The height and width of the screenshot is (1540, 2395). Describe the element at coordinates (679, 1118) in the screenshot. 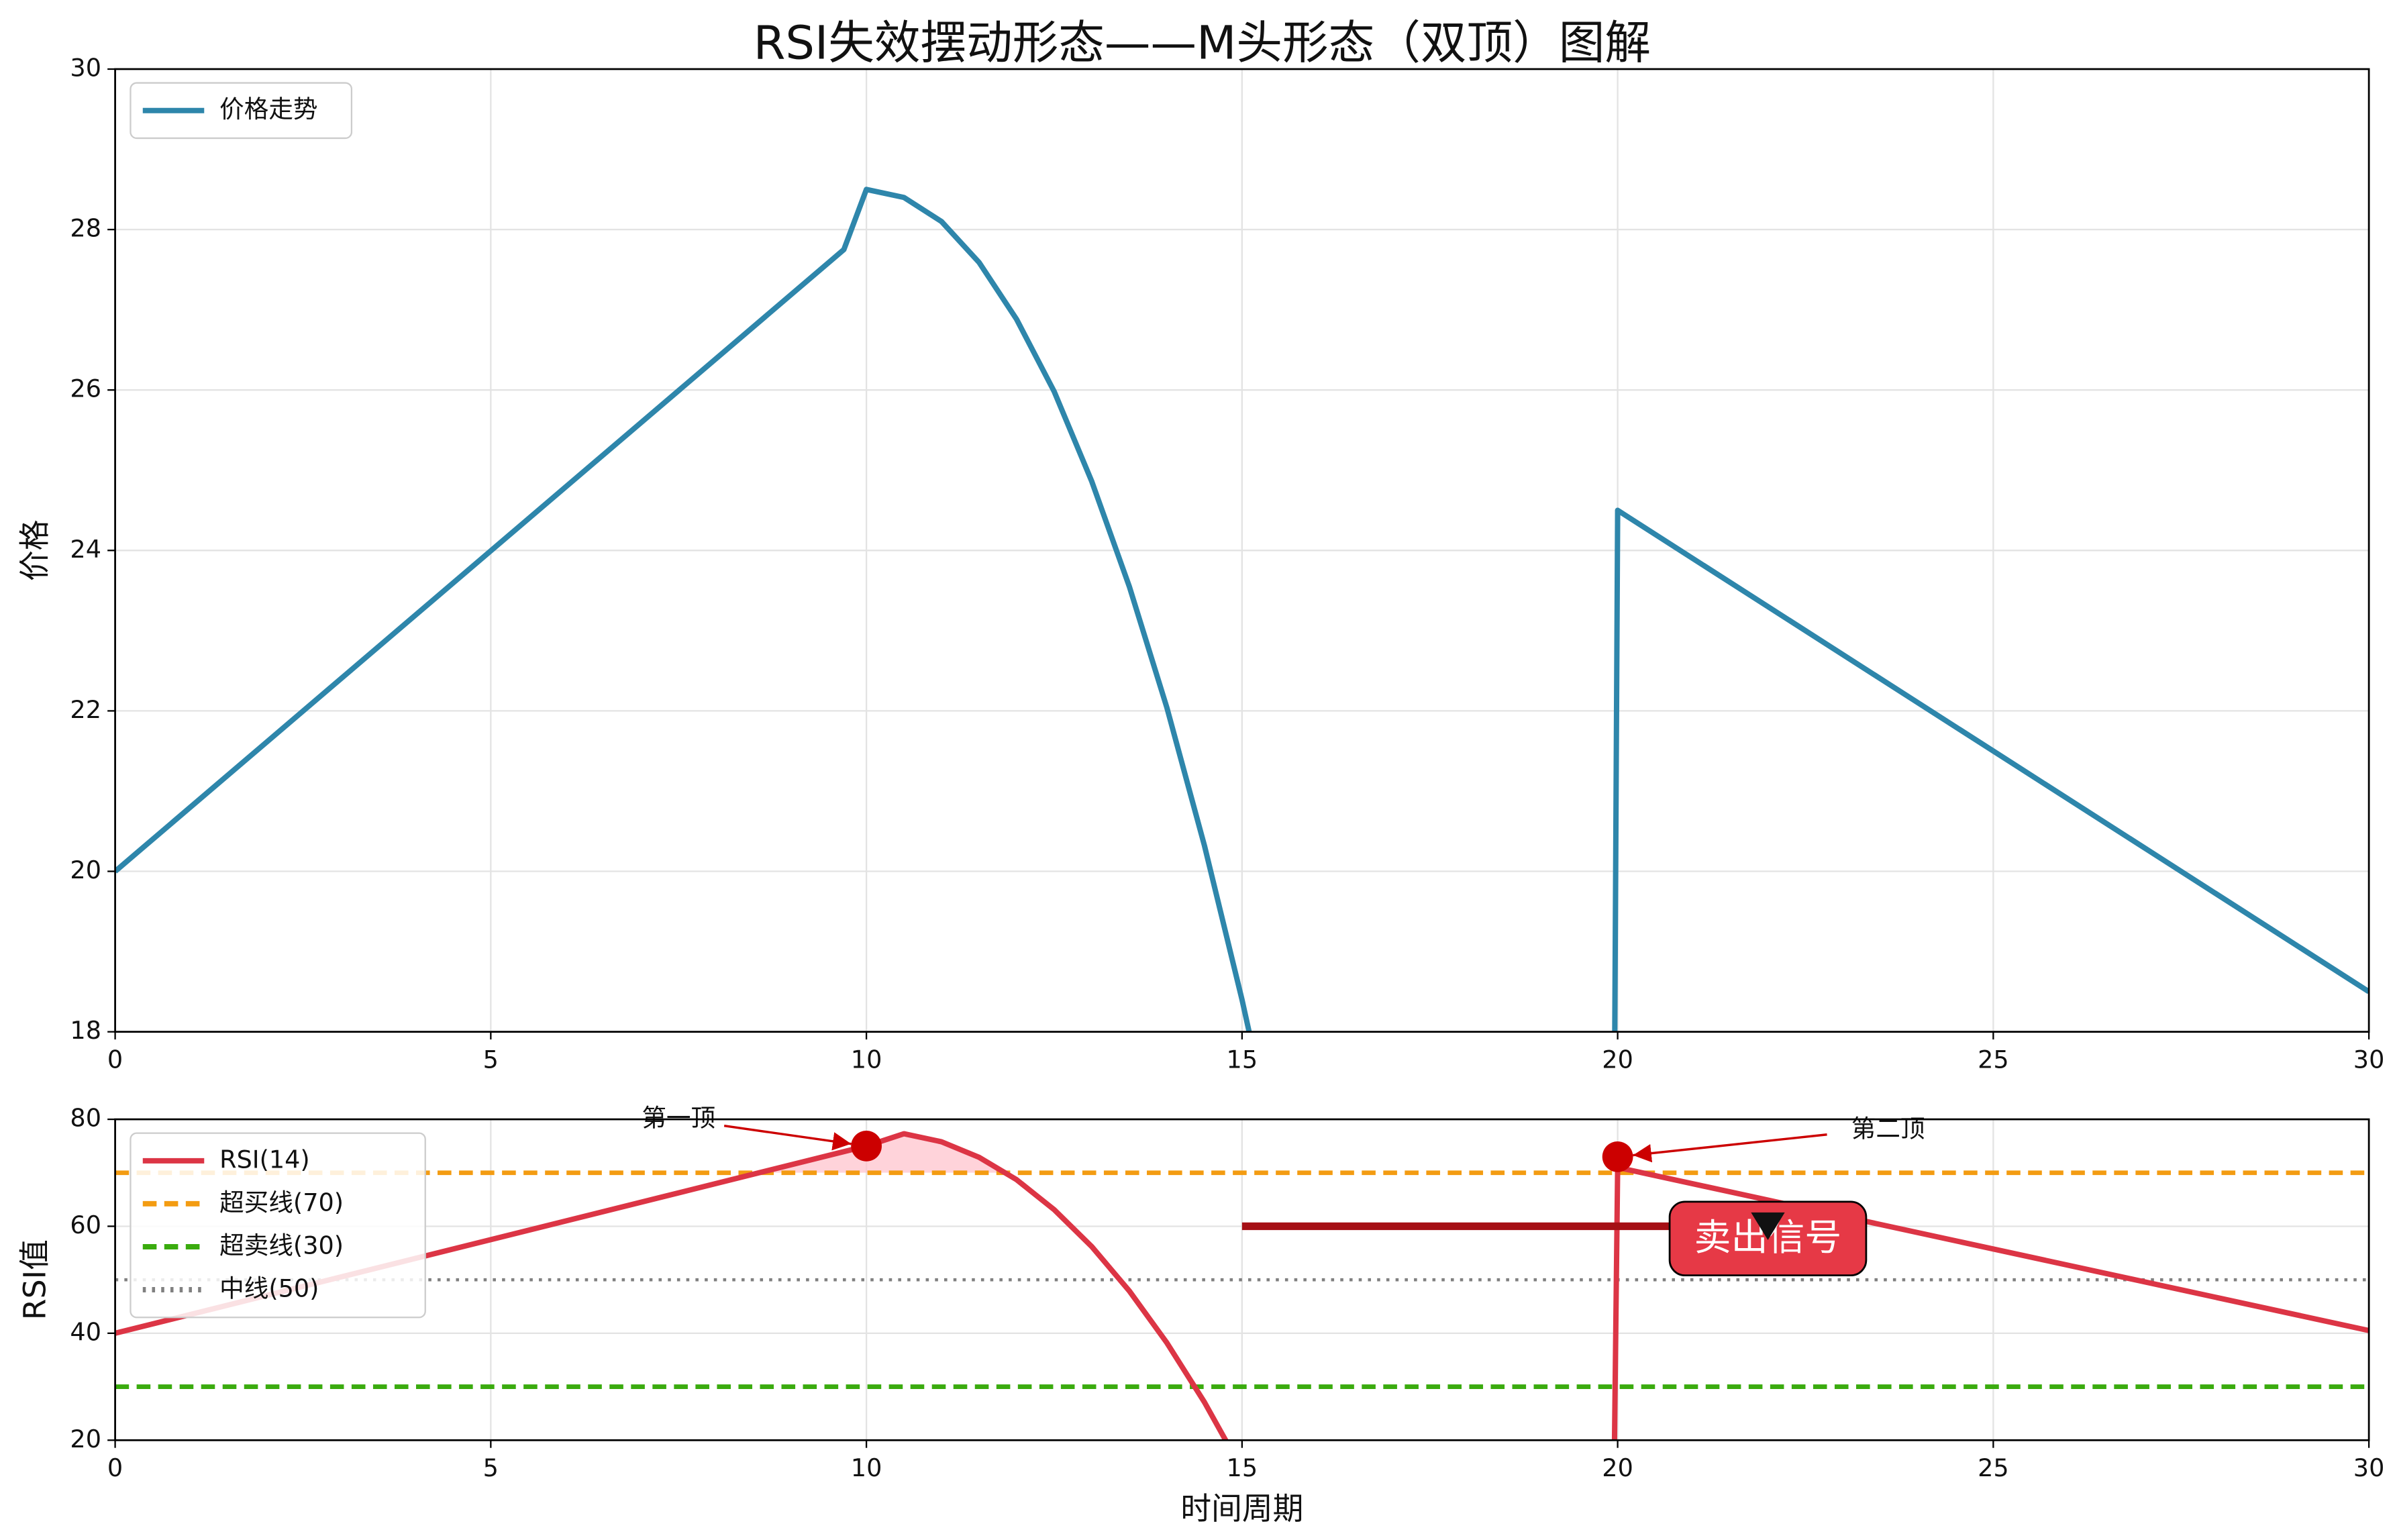

I see `annotation-label: 第一顶` at that location.